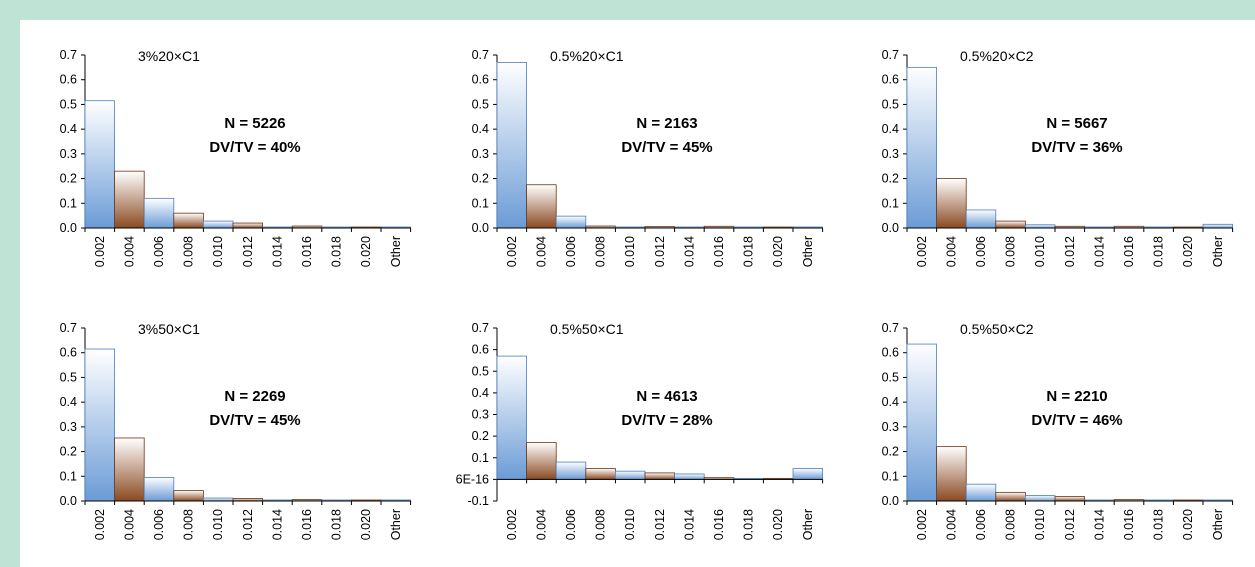  I want to click on n-label: N = 2269, so click(254, 396).